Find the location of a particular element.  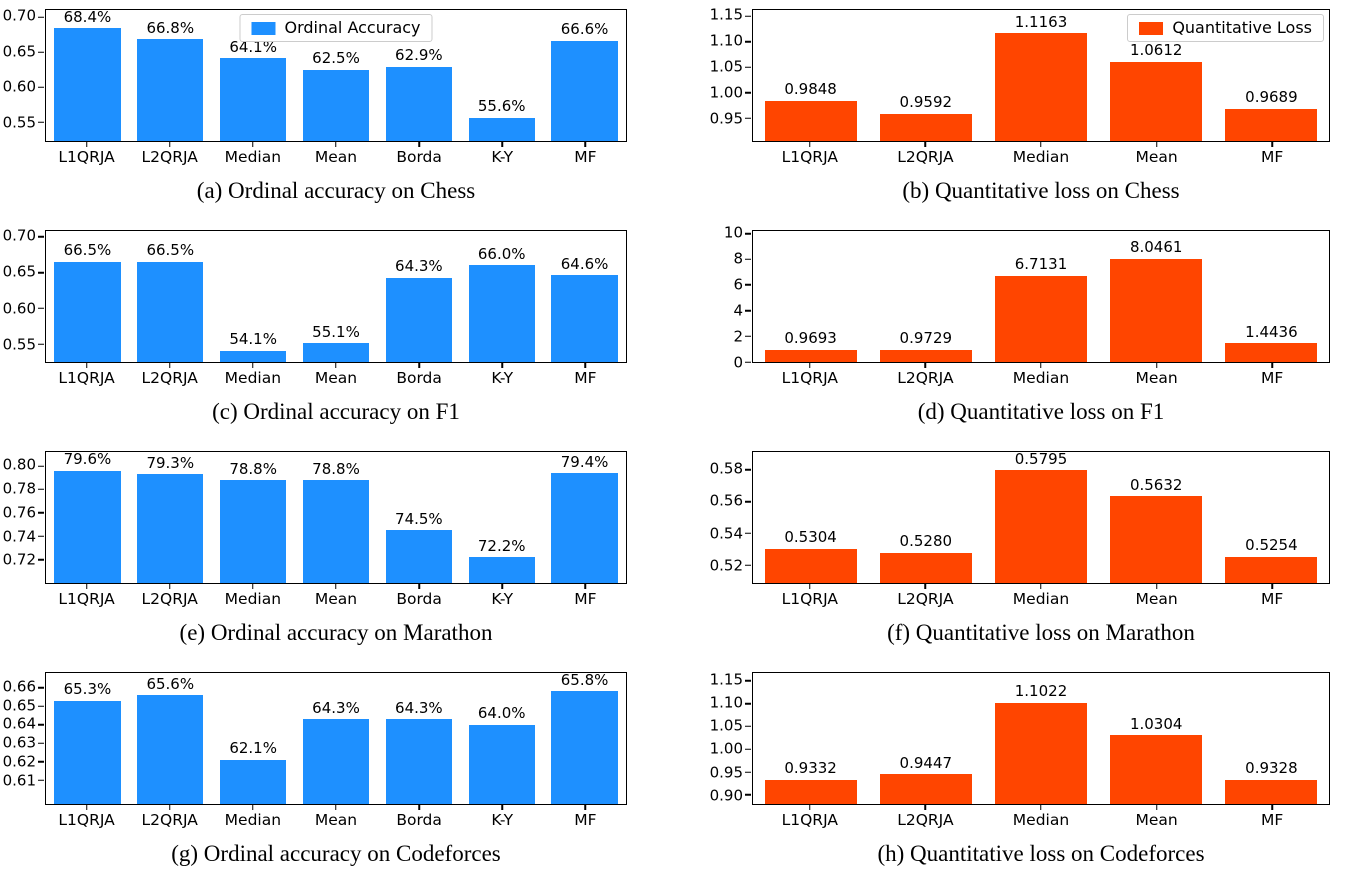

bar-slot: 64.1% is located at coordinates (253, 75).